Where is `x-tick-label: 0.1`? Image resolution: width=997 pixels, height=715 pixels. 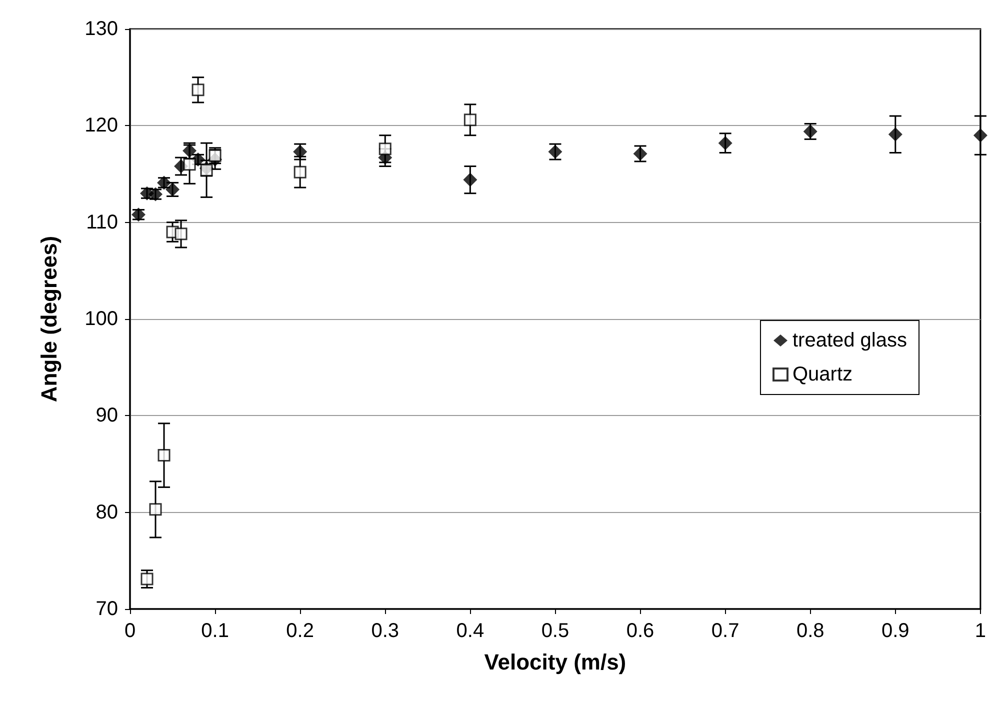
x-tick-label: 0.1 is located at coordinates (215, 631).